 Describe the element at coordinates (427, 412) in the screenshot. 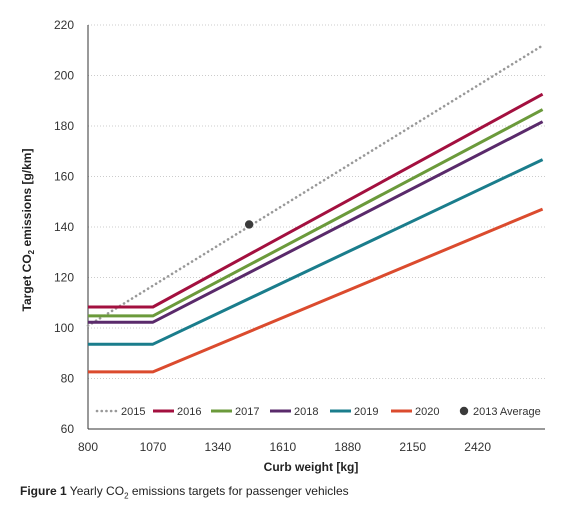

I see `legend-label-2020: 2020` at that location.